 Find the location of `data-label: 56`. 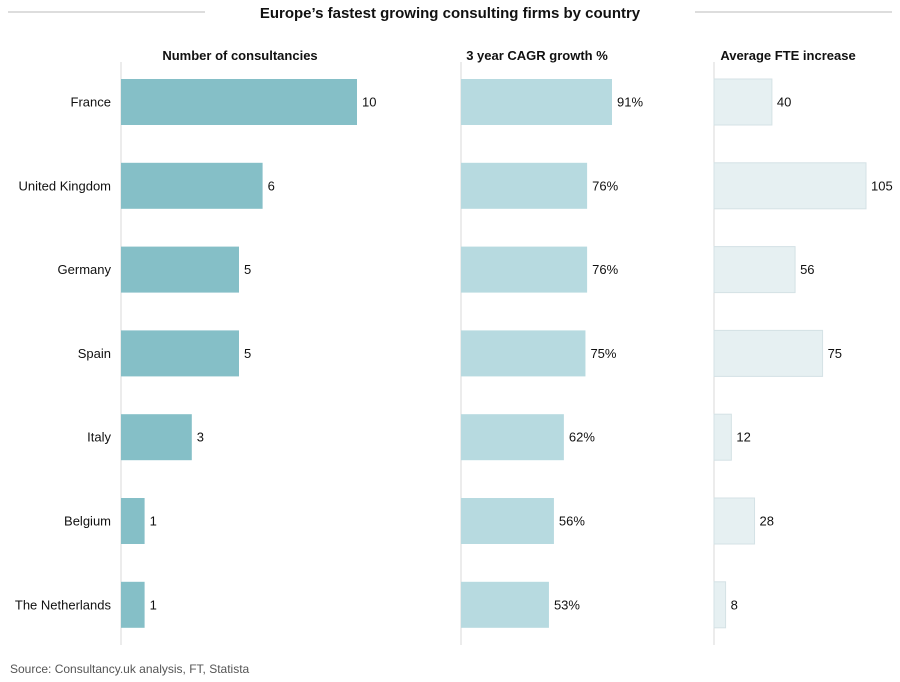

data-label: 56 is located at coordinates (807, 269).